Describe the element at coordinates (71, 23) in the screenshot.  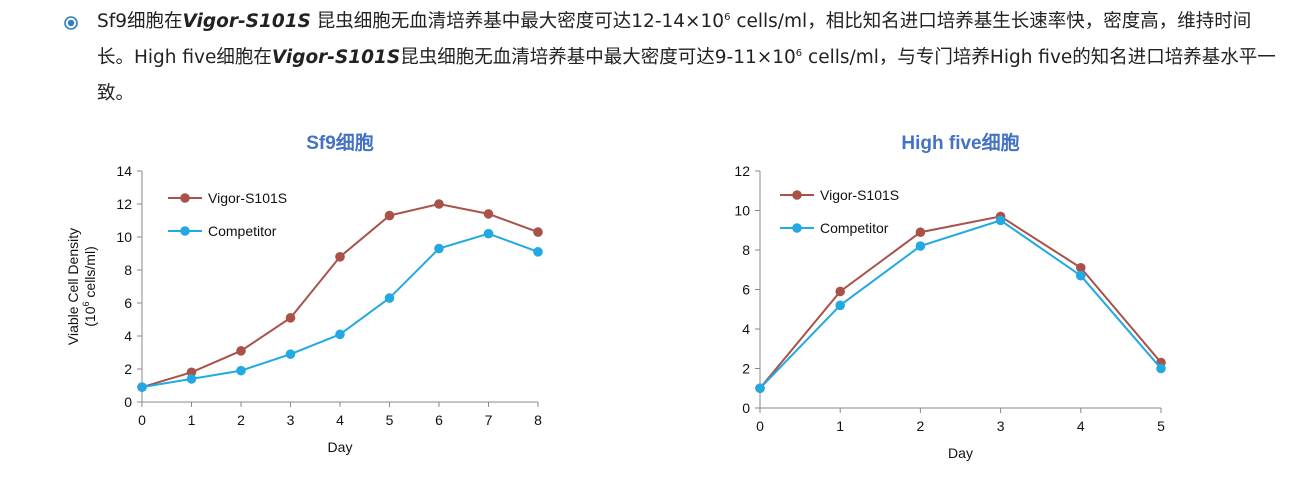
I see `circle-bullet-icon` at that location.